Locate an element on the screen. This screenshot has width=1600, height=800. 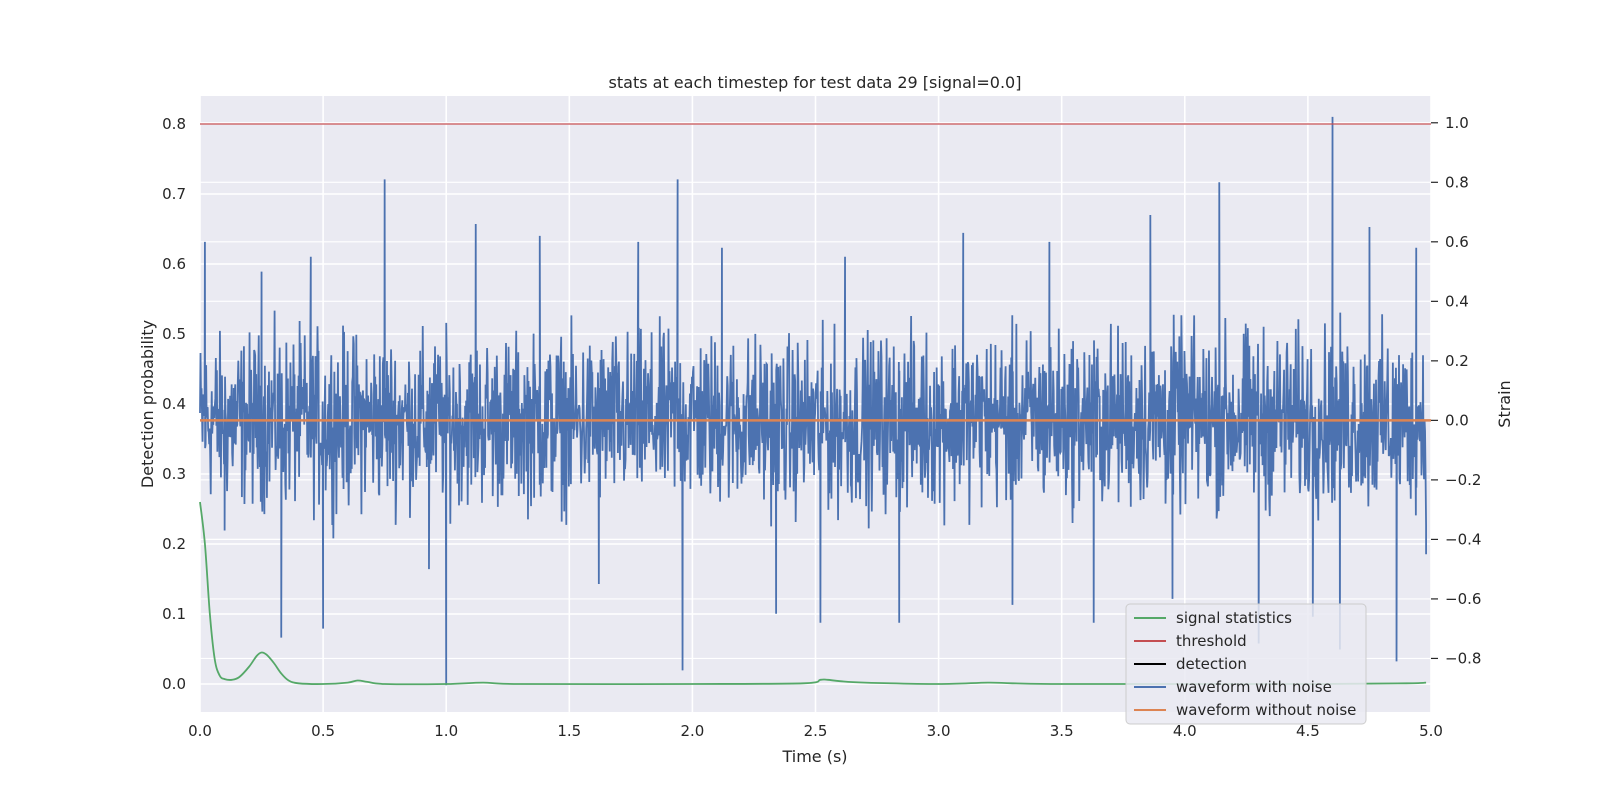
y-tick-label-left: 0.5 is located at coordinates (174, 334).